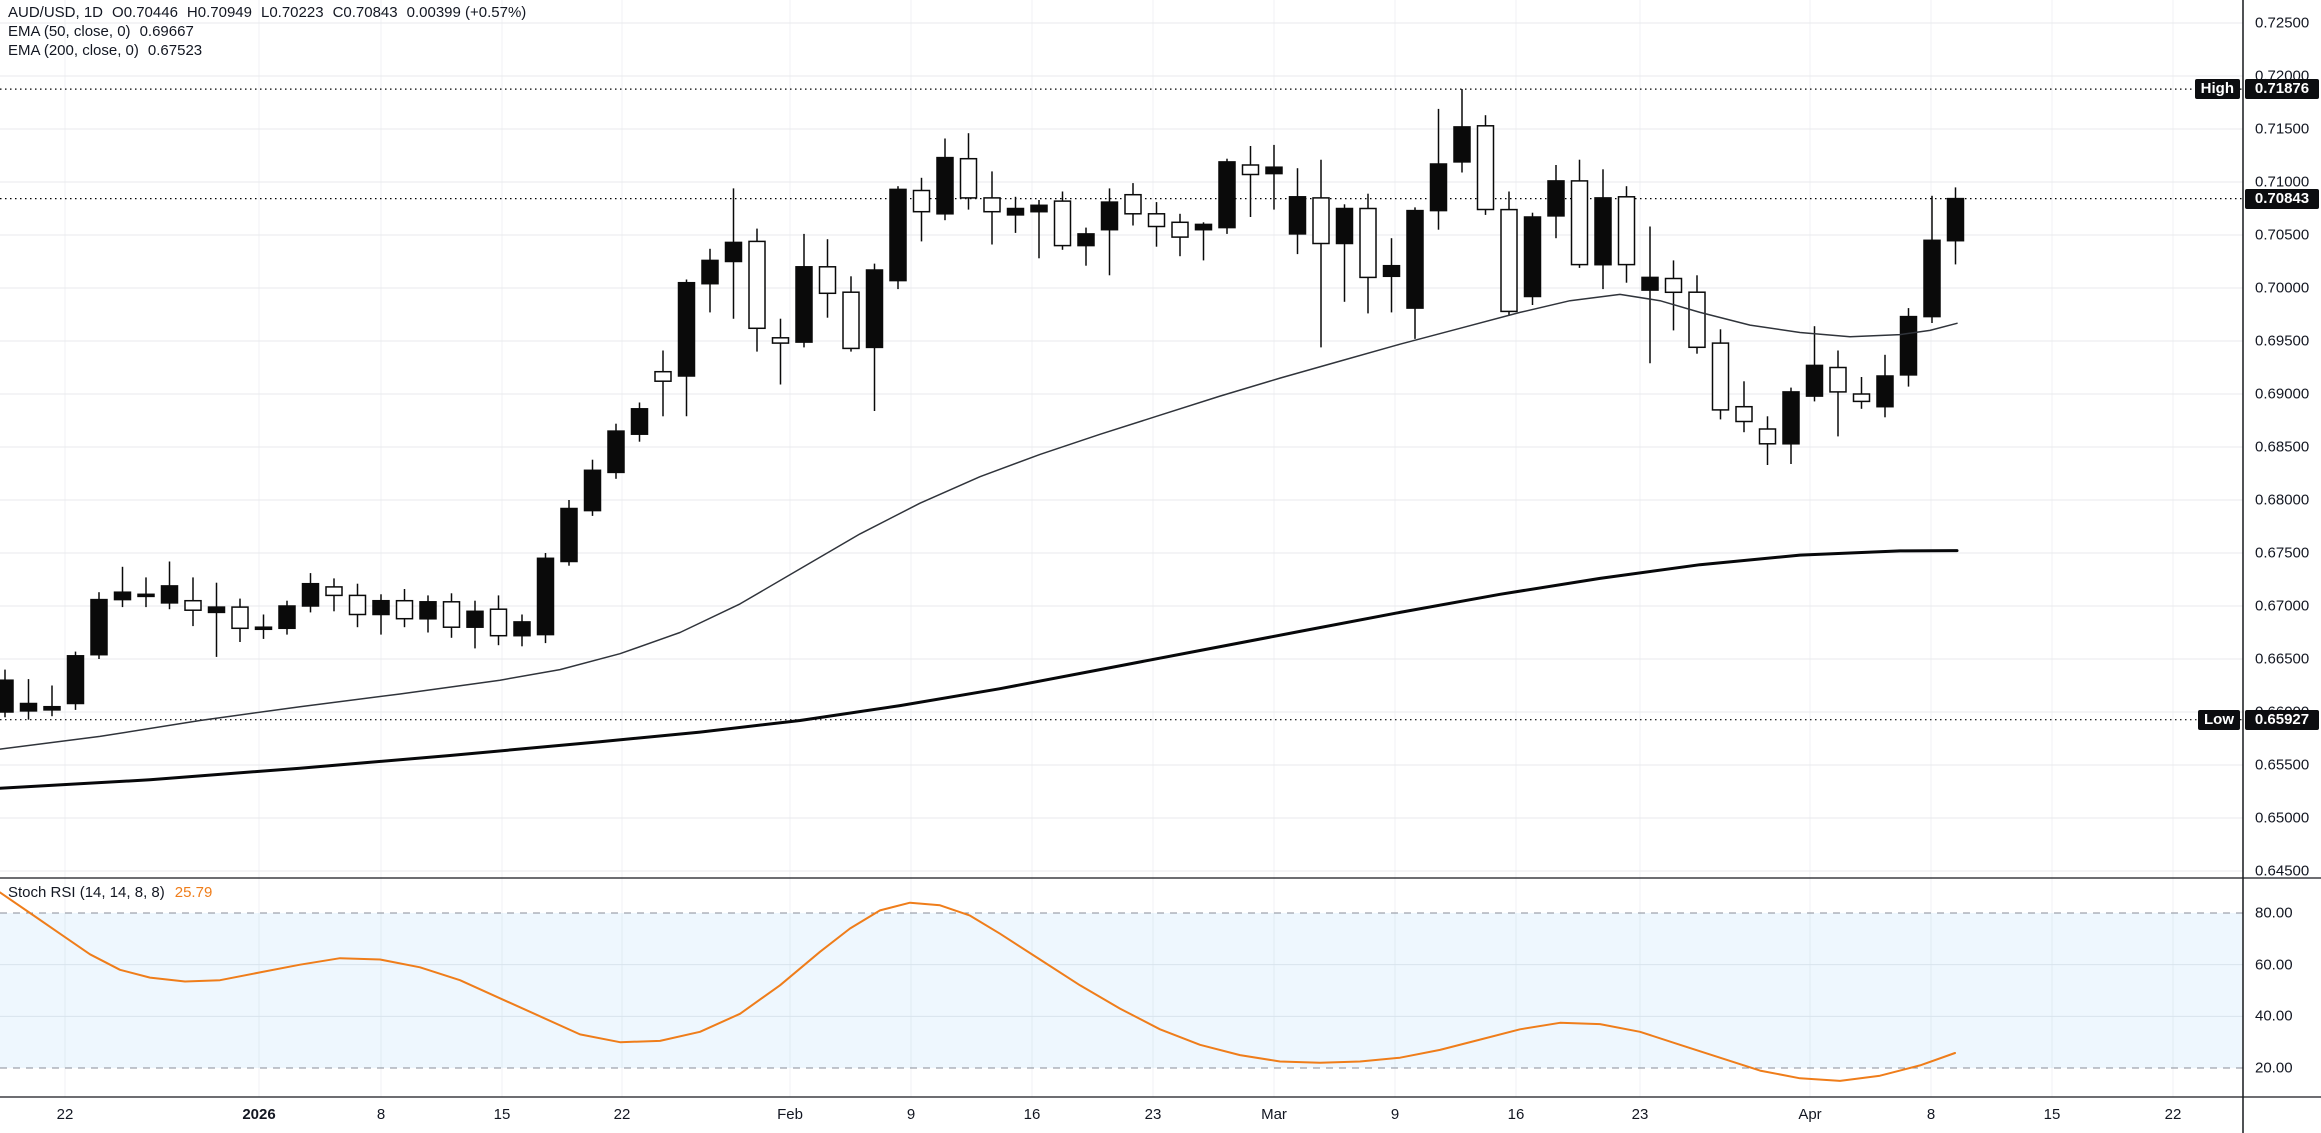  I want to click on time-axis-label: 2026, so click(259, 1114).